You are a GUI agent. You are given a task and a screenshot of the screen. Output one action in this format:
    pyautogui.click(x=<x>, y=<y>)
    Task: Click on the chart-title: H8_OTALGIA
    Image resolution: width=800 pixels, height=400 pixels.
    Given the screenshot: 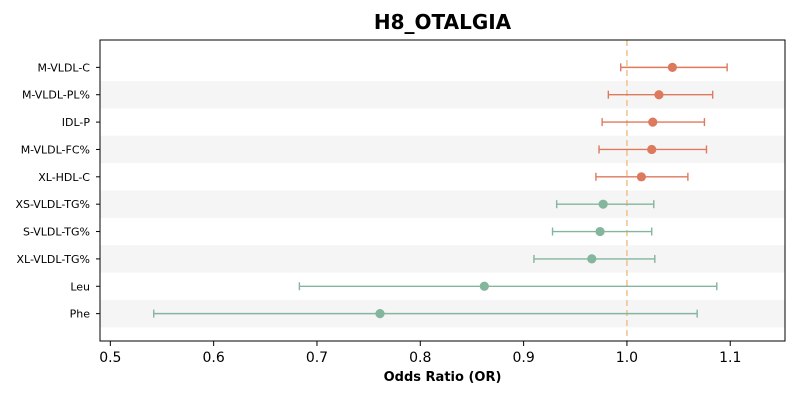 What is the action you would take?
    pyautogui.click(x=442, y=22)
    